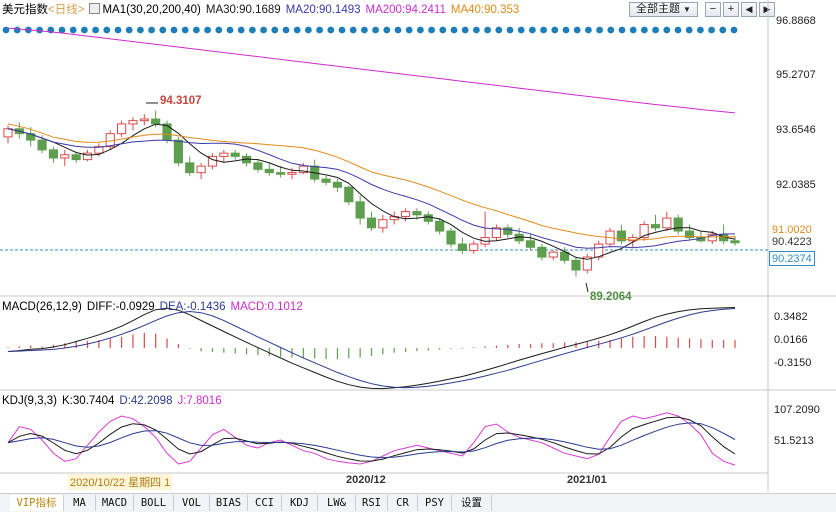 The height and width of the screenshot is (512, 836). Describe the element at coordinates (154, 503) in the screenshot. I see `tab-boll: BOLL` at that location.